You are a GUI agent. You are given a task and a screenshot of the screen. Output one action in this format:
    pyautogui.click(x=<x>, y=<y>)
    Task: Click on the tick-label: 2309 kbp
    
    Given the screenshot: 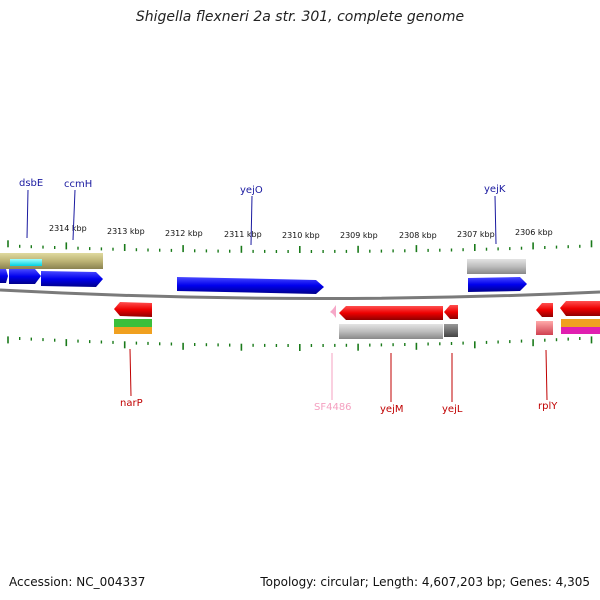 What is the action you would take?
    pyautogui.click(x=359, y=235)
    